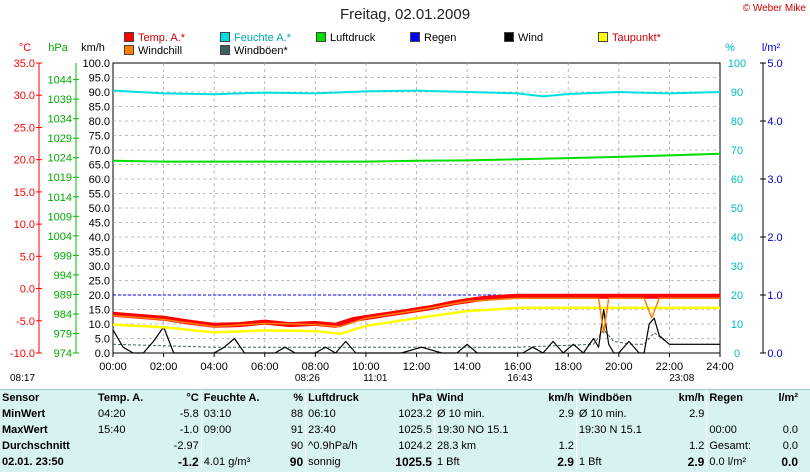 The height and width of the screenshot is (472, 810). I want to click on legend-label: Wind, so click(531, 38).